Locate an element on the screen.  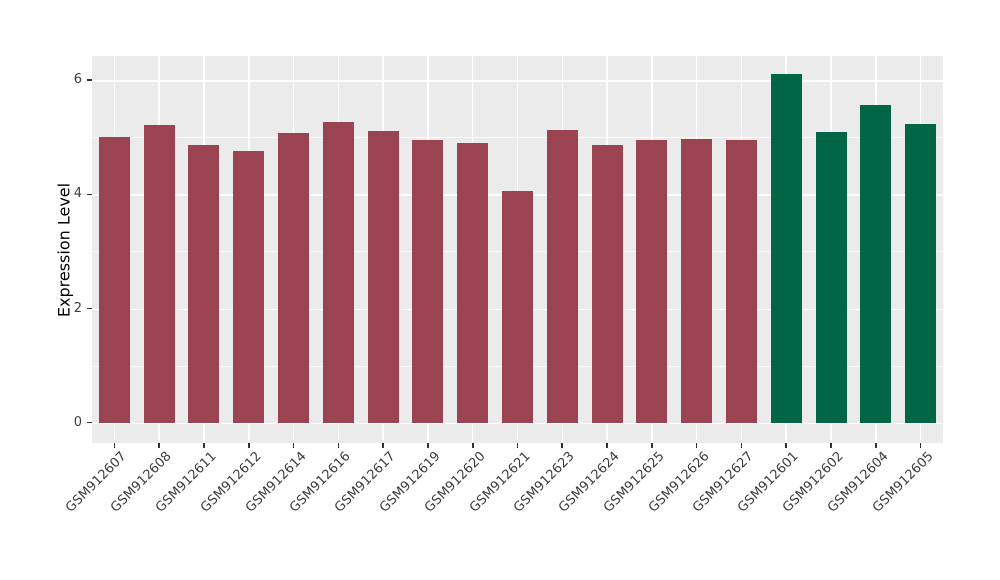
bar-GSM912621 is located at coordinates (517, 306).